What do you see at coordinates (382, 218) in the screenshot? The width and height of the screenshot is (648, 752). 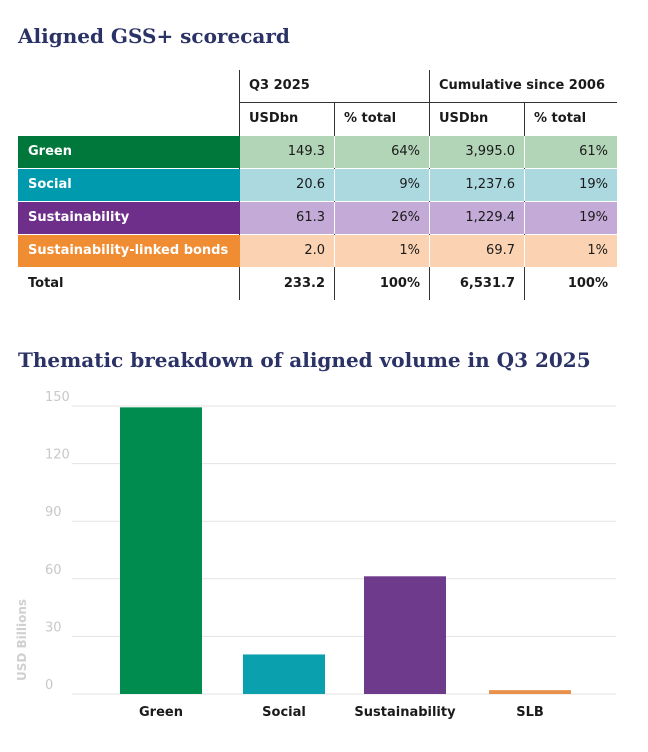 I see `cell-q3-pct: 26%` at bounding box center [382, 218].